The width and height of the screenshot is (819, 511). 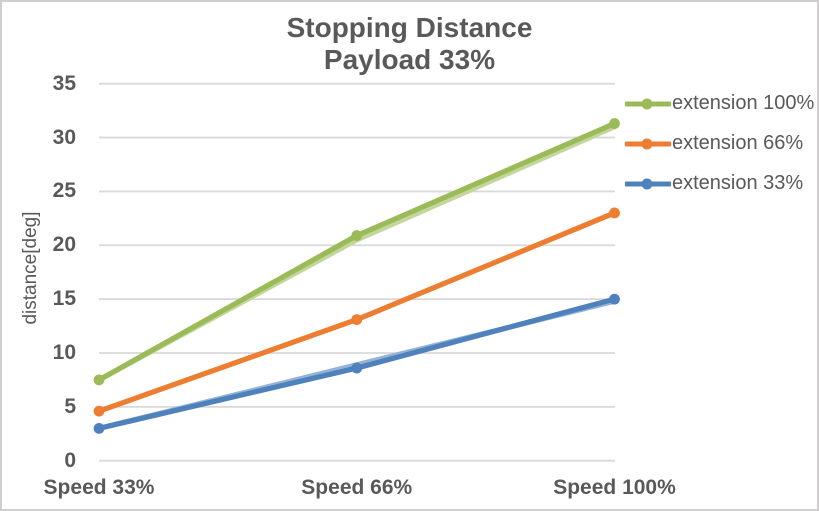 I want to click on marker-extension-66--pt1, so click(x=357, y=319).